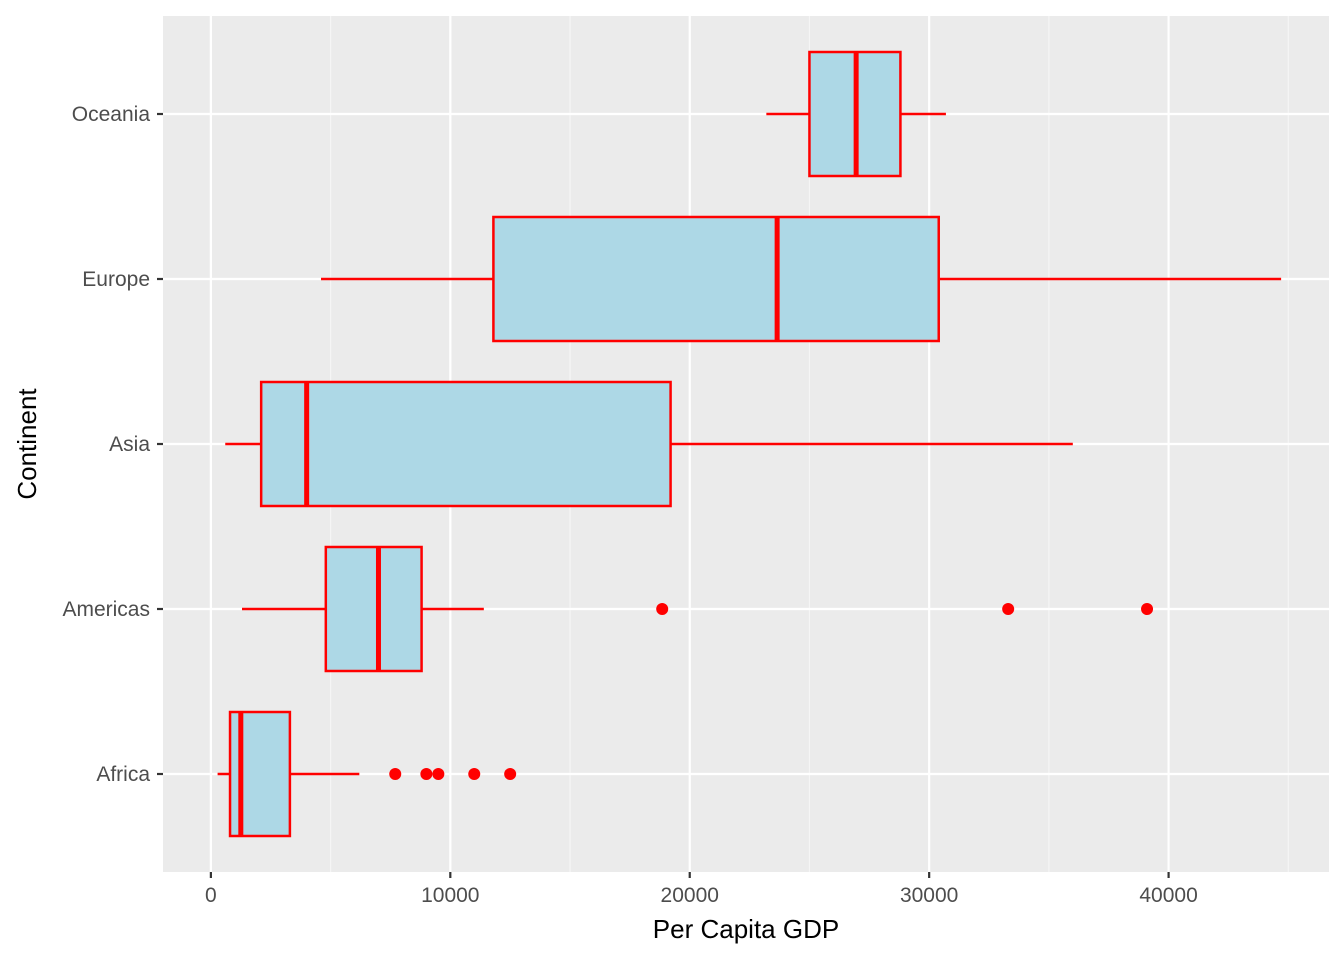 The width and height of the screenshot is (1344, 960). What do you see at coordinates (1168, 895) in the screenshot?
I see `x-tick-label: 40000` at bounding box center [1168, 895].